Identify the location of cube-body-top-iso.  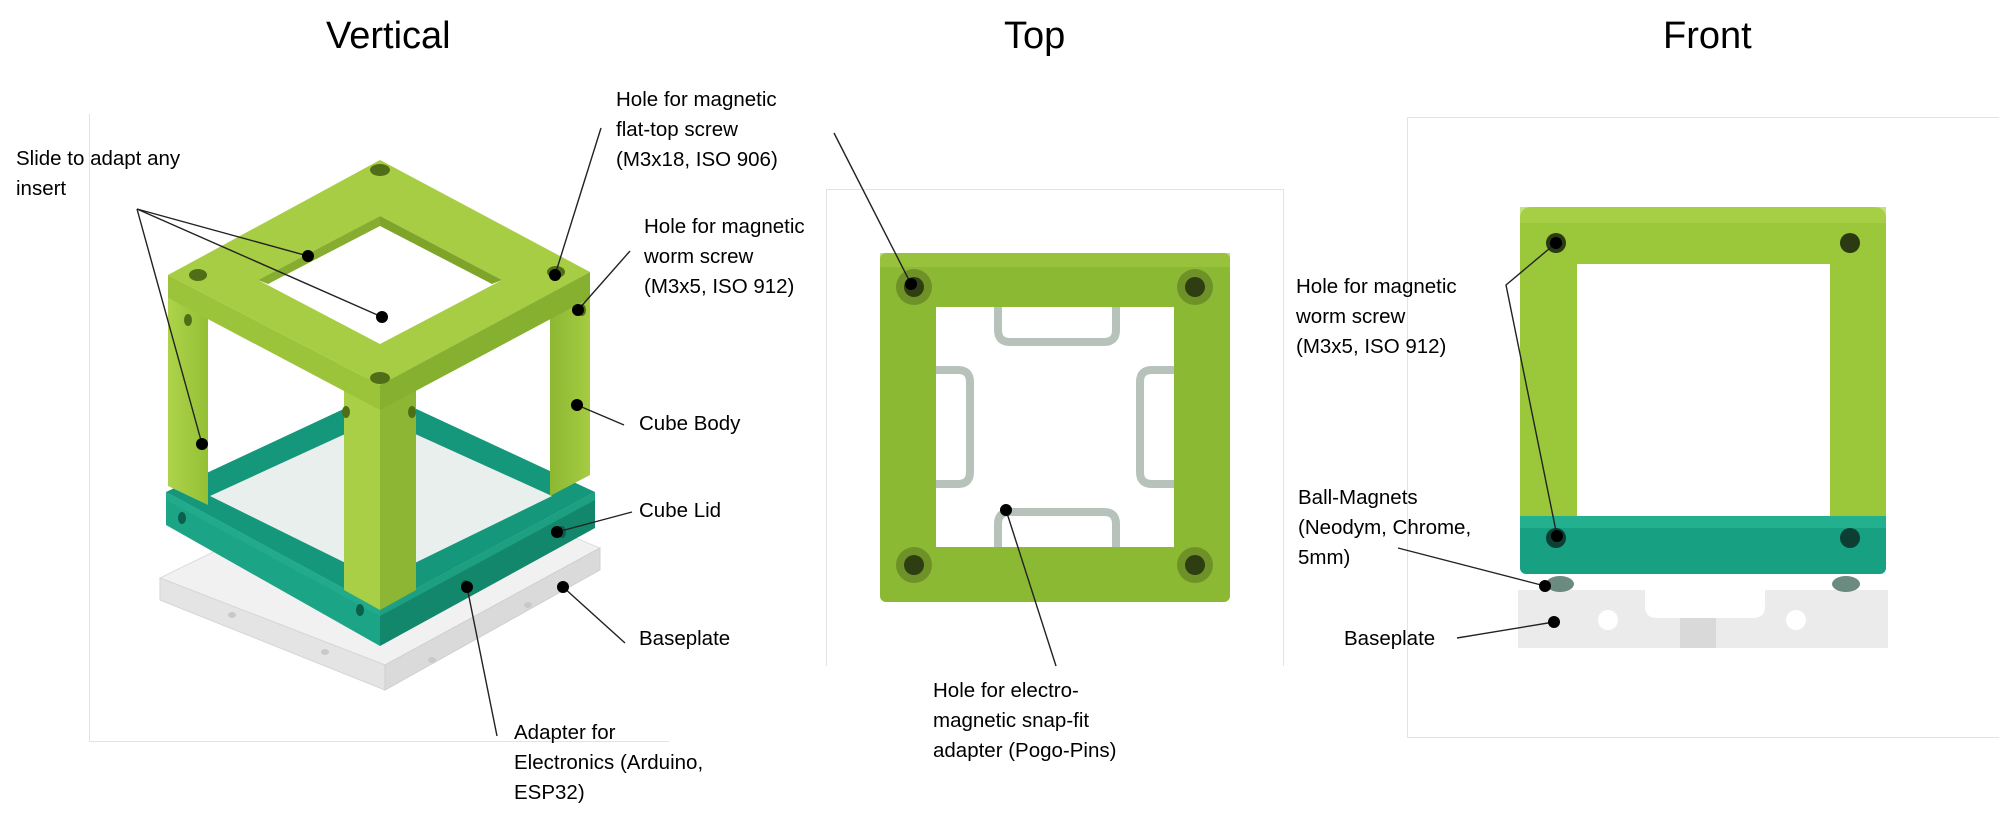
(379, 285).